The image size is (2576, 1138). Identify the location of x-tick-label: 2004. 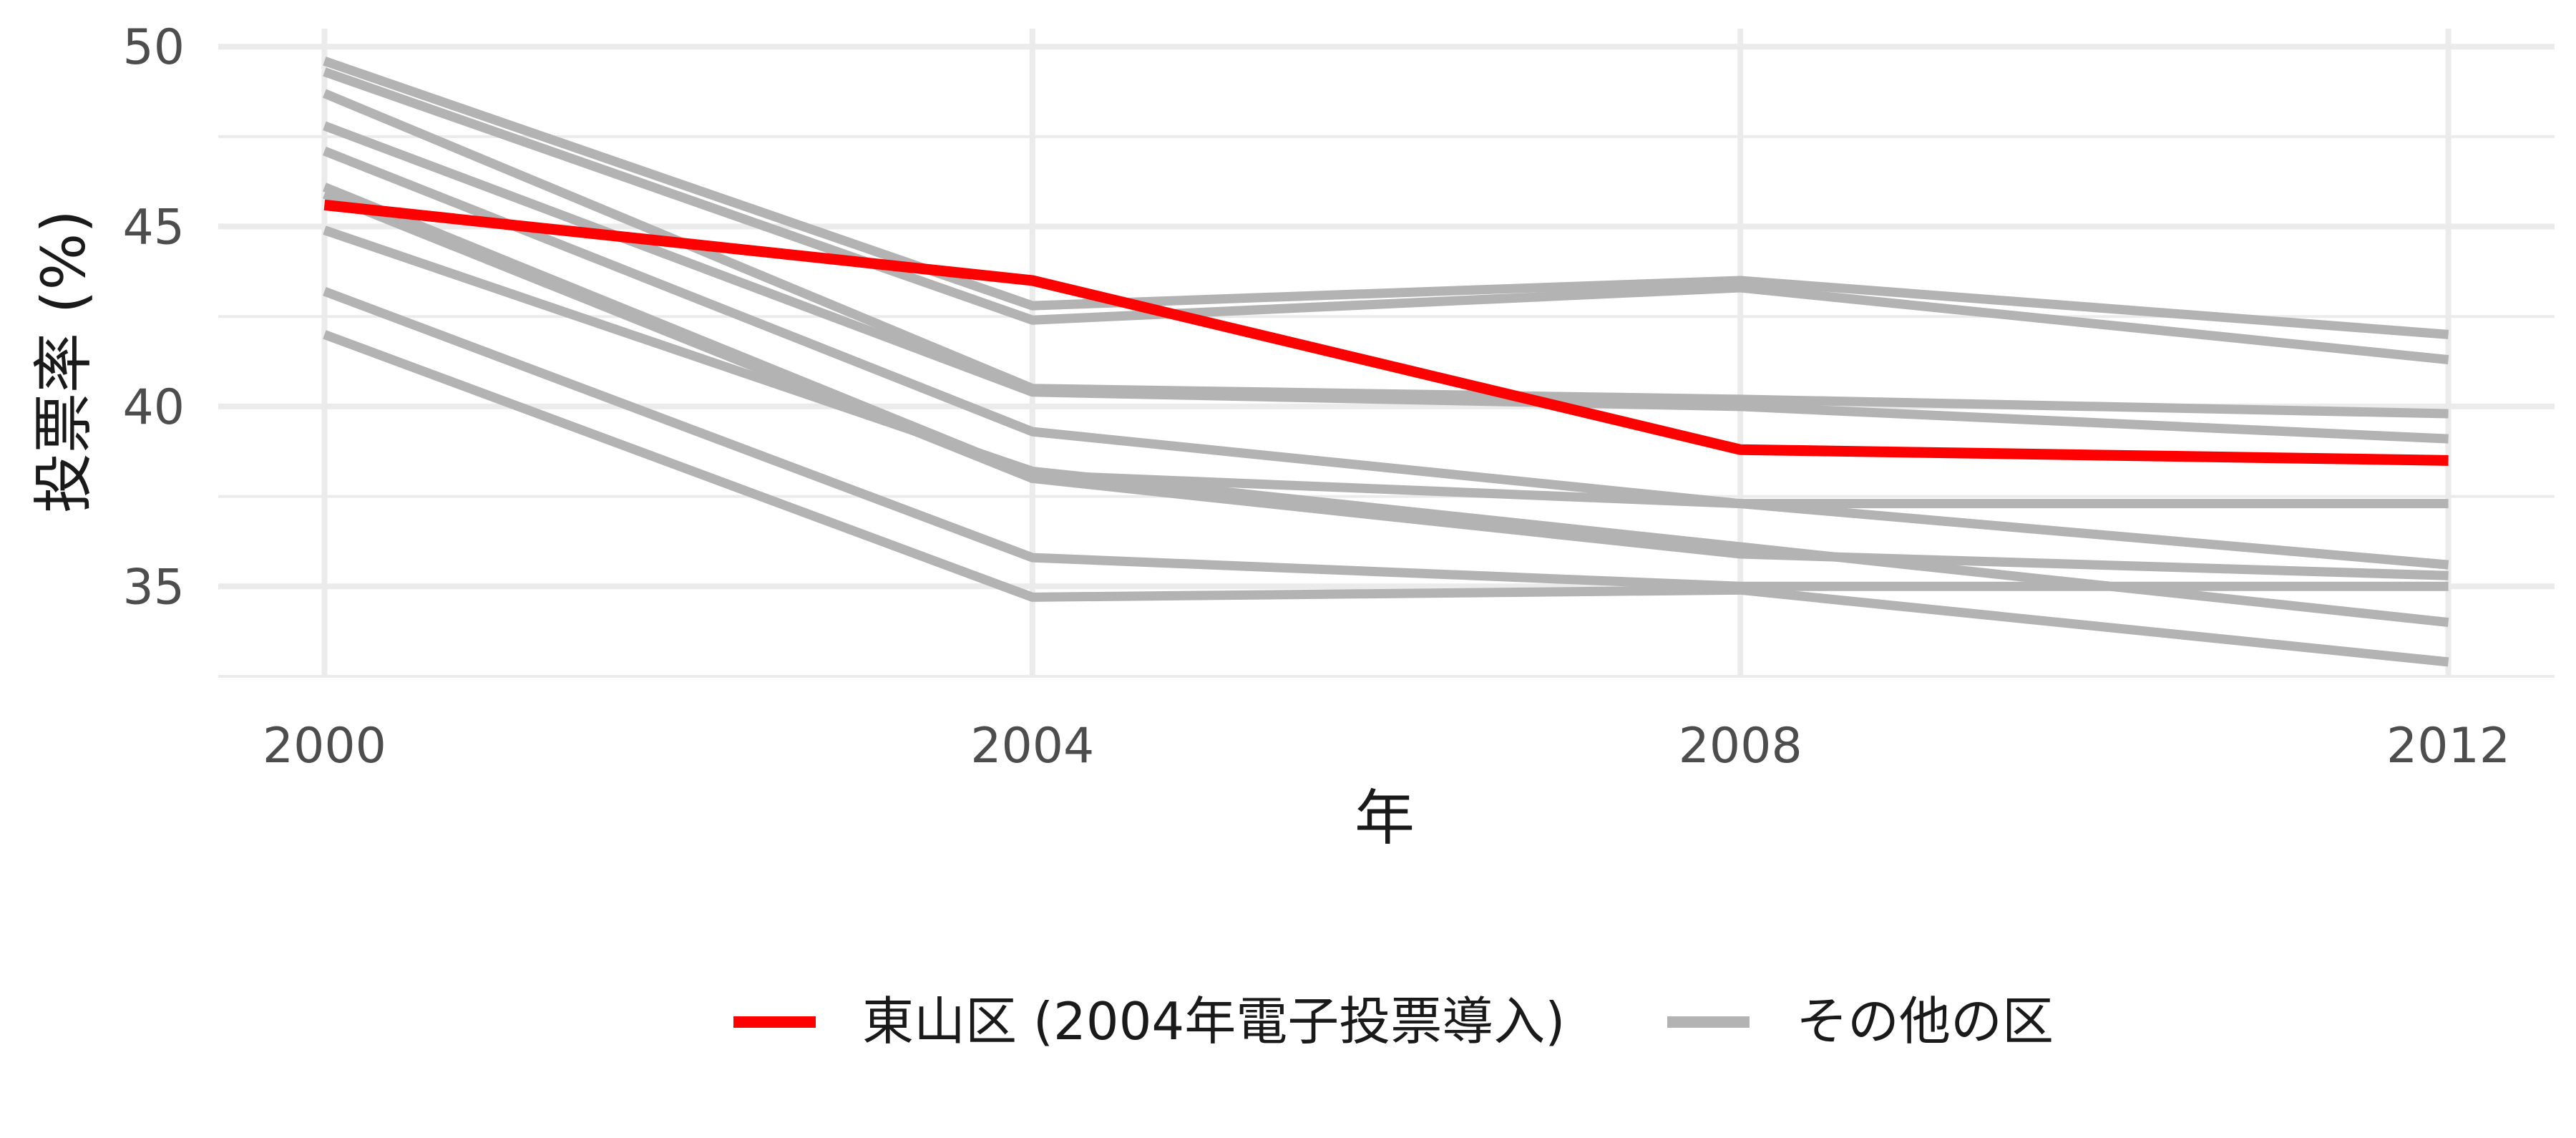
(1032, 746).